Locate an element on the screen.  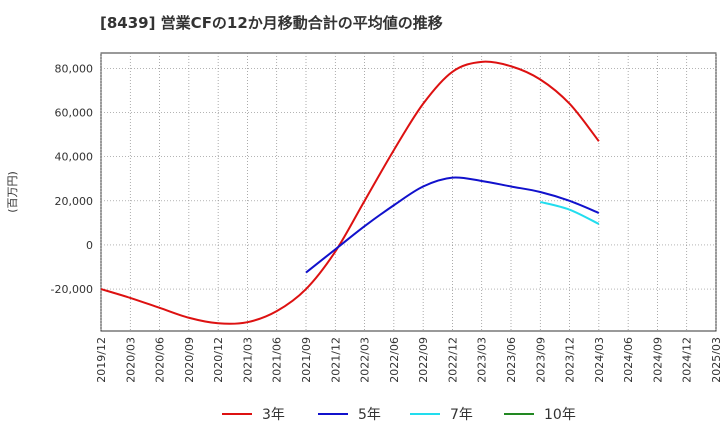
x-tick-label: 2024/09 is located at coordinates (657, 360).